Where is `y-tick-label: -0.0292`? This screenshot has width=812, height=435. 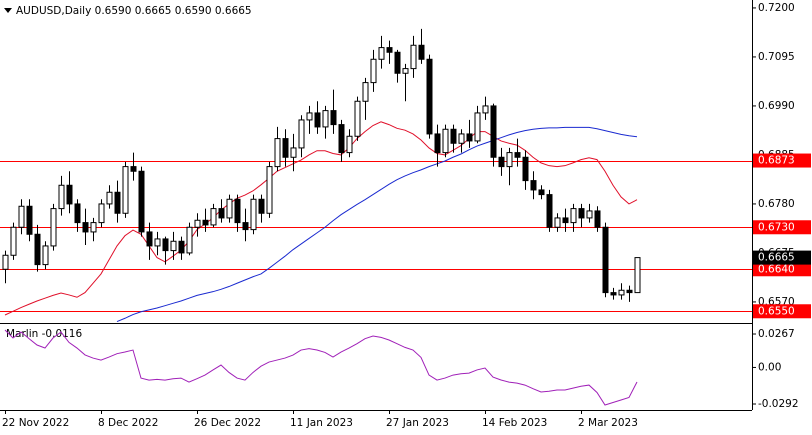
y-tick-label: -0.0292 is located at coordinates (778, 404).